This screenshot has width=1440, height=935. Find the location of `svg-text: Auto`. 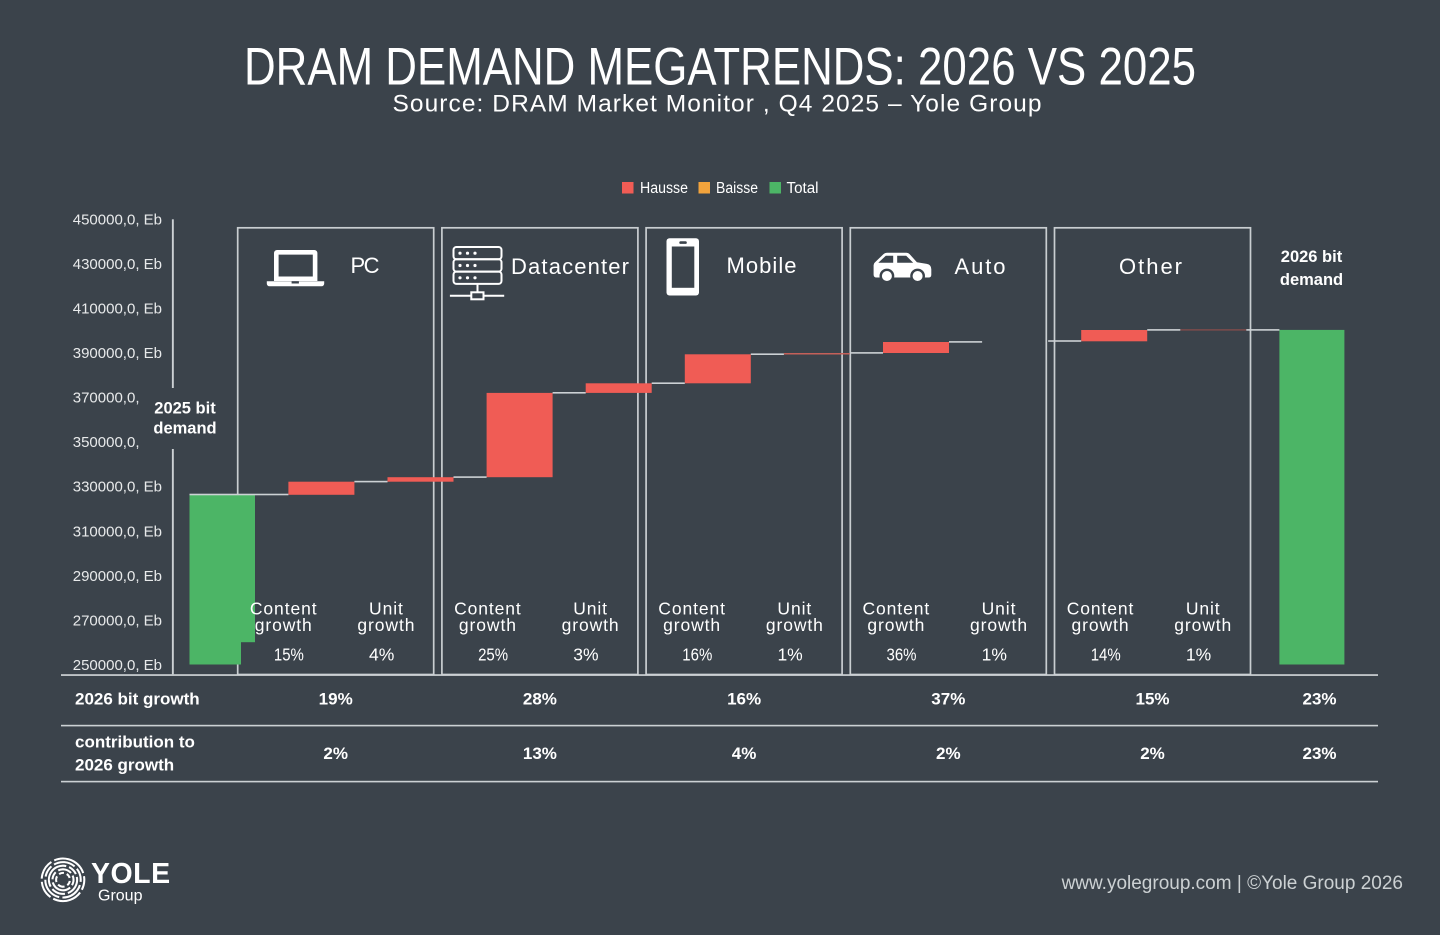

svg-text: Auto is located at coordinates (980, 266).